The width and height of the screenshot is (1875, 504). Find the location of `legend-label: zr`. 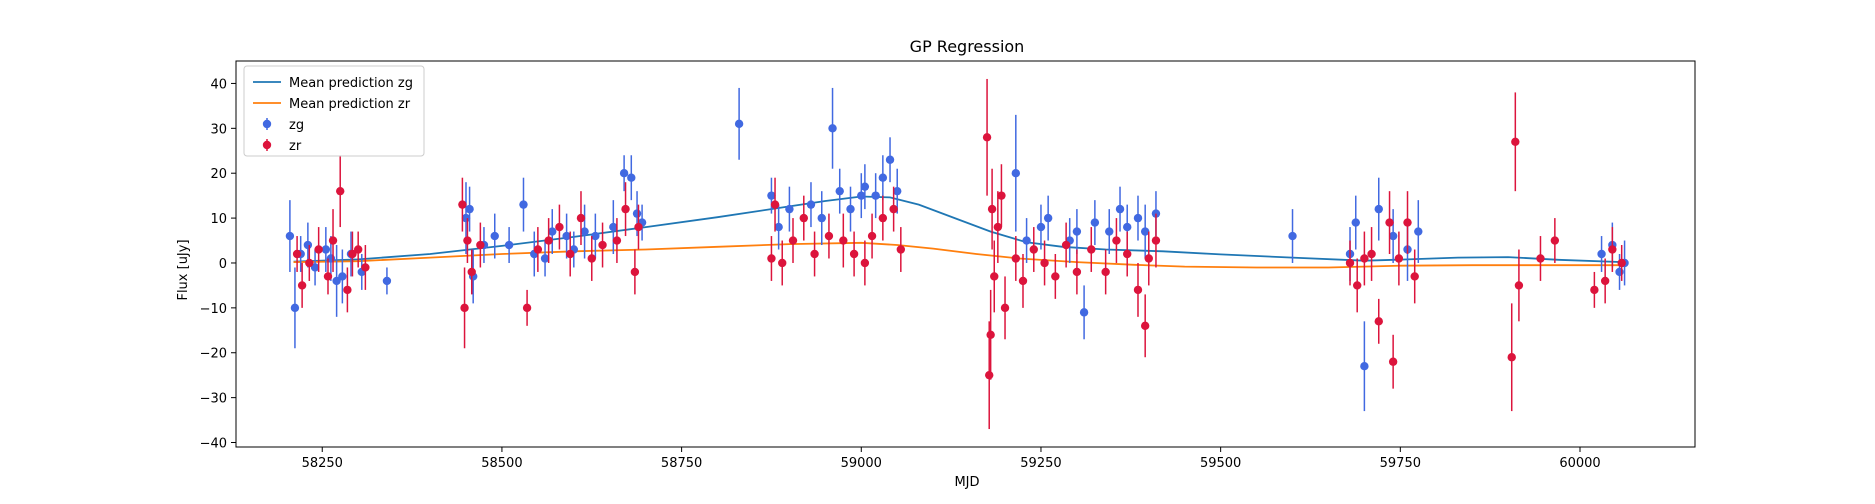

legend-label: zr is located at coordinates (295, 146).